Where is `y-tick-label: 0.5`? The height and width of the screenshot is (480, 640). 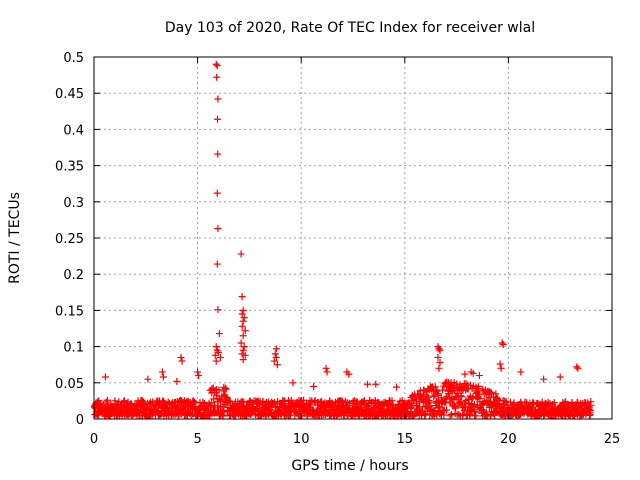
y-tick-label: 0.5 is located at coordinates (73, 58).